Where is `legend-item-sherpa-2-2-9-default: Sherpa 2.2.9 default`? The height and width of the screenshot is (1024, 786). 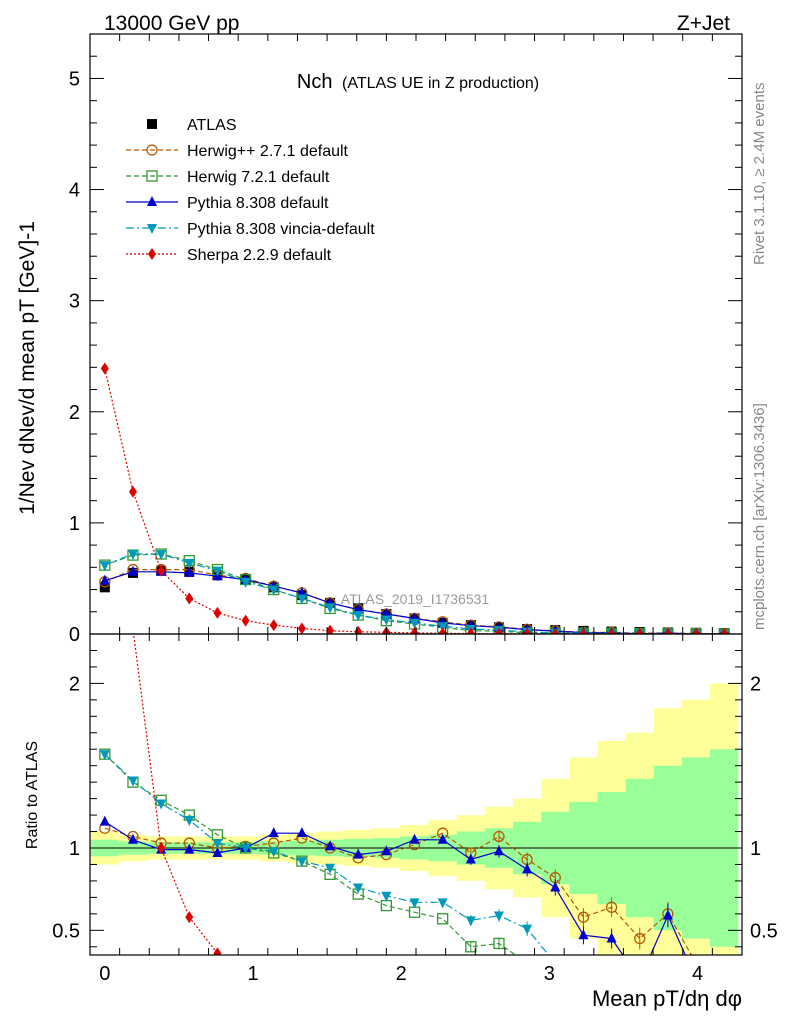 legend-item-sherpa-2-2-9-default: Sherpa 2.2.9 default is located at coordinates (229, 255).